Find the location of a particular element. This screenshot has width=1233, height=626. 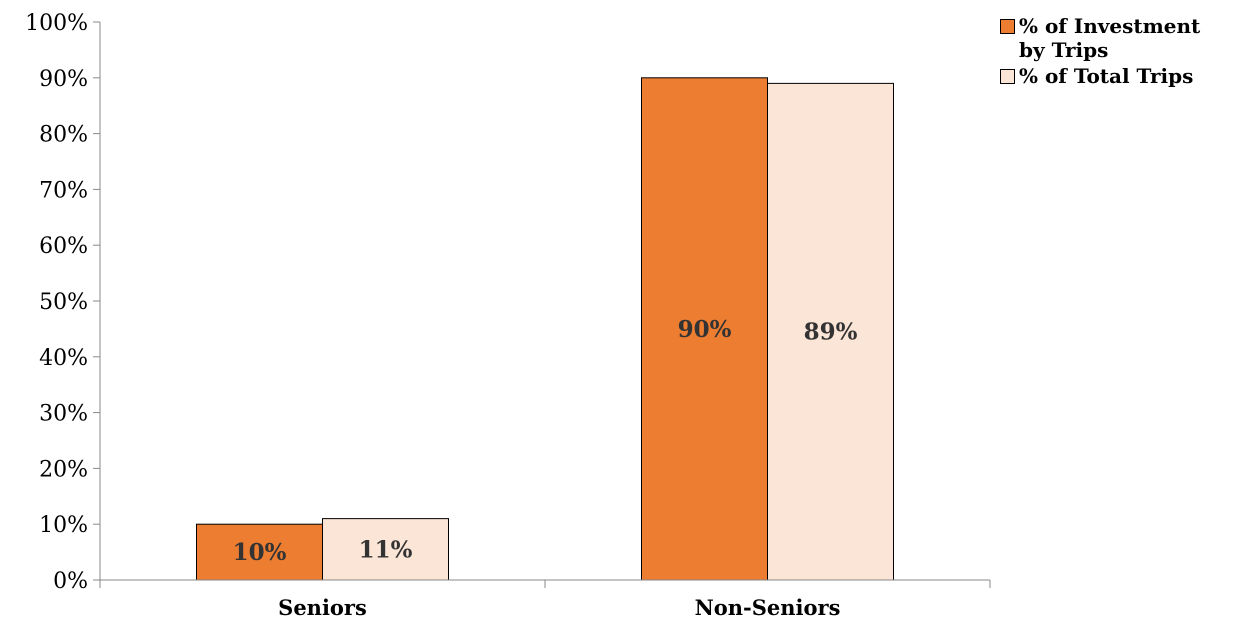

y-axis-ticks: 0% 10% 20% 30% 40% 50% 60% 70% 80% 90% 100% is located at coordinates (62, 302).